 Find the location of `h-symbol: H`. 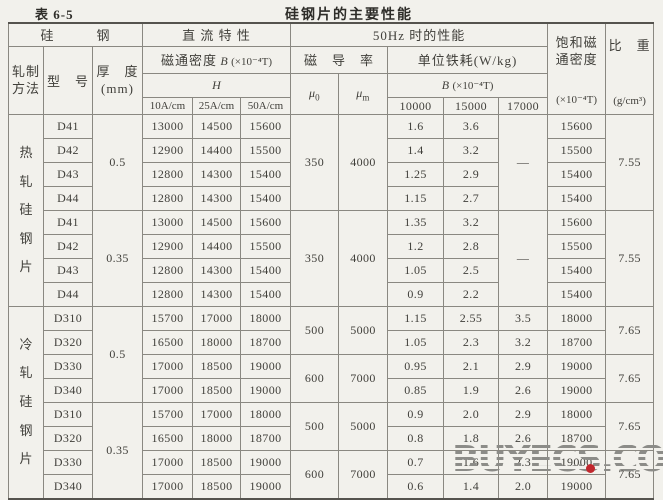

h-symbol: H is located at coordinates (216, 85).